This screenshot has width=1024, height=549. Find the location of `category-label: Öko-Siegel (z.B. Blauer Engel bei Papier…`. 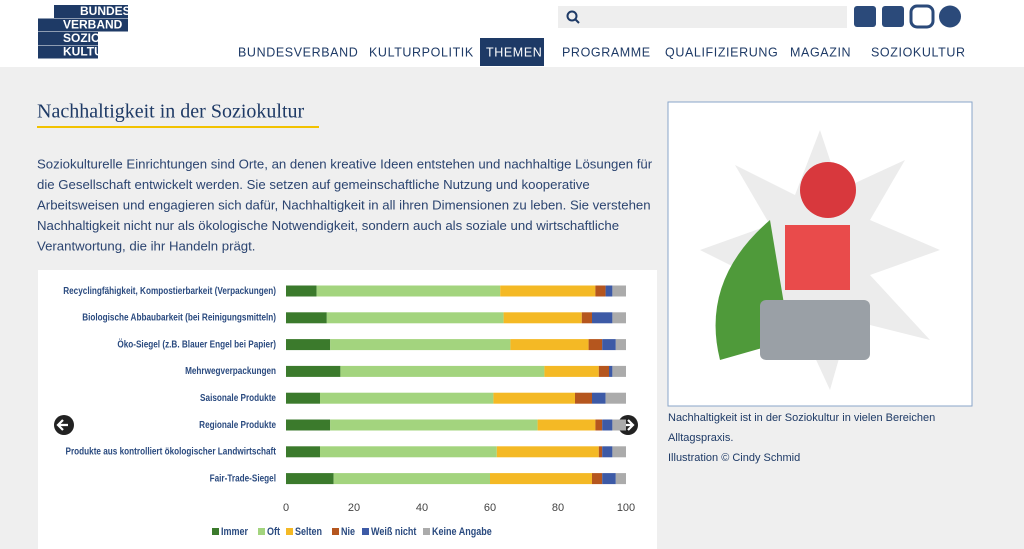

category-label: Öko-Siegel (z.B. Blauer Engel bei Papier… is located at coordinates (196, 343).